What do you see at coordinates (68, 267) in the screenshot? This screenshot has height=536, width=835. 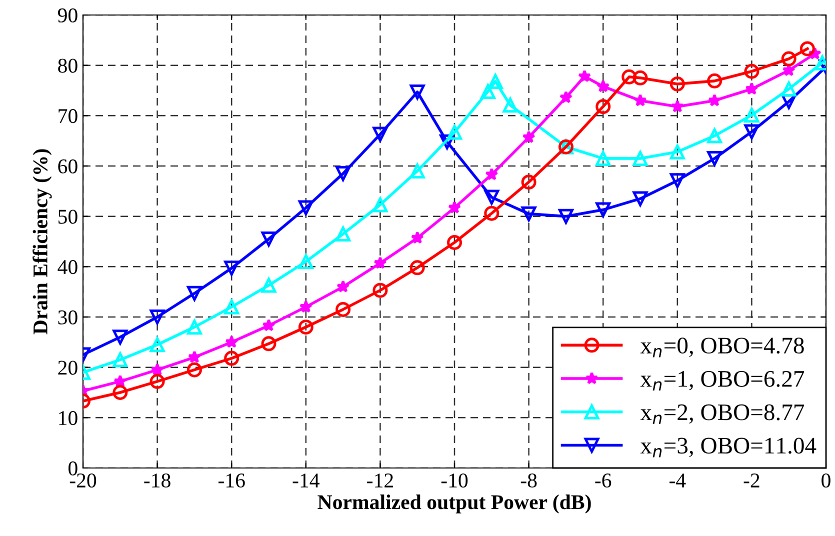 I see `y-tick-label: 40` at bounding box center [68, 267].